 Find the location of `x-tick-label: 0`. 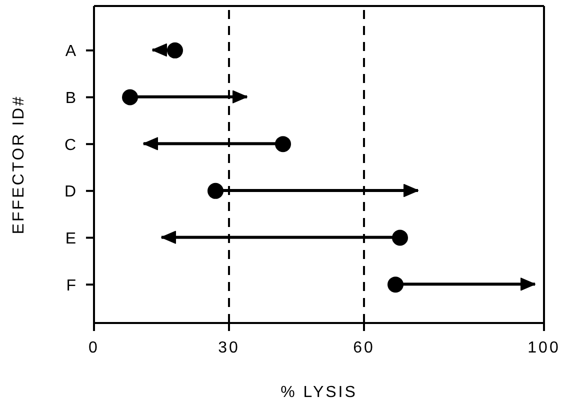

x-tick-label: 0 is located at coordinates (94, 347).